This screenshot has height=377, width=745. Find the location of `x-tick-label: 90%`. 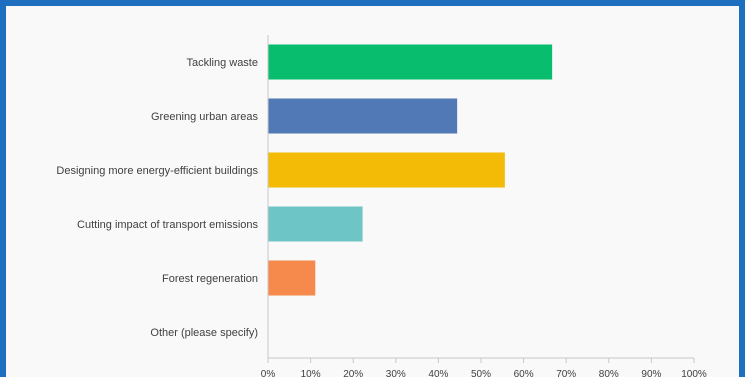

x-tick-label: 90% is located at coordinates (651, 373).